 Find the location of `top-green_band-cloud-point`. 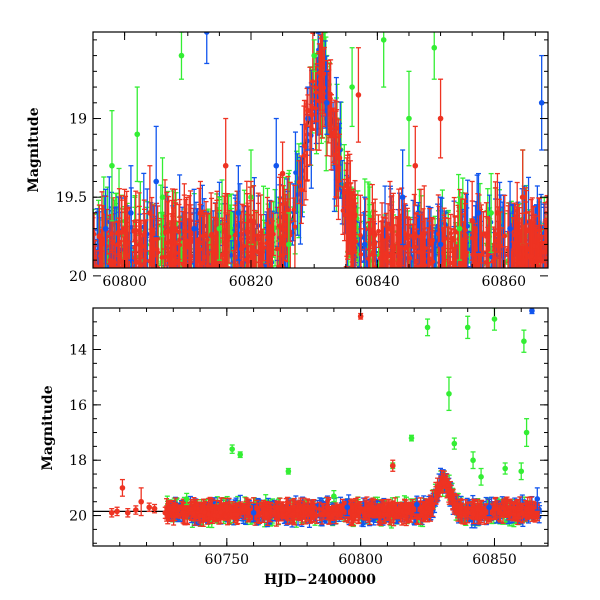

top-green_band-cloud-point is located at coordinates (153, 267).